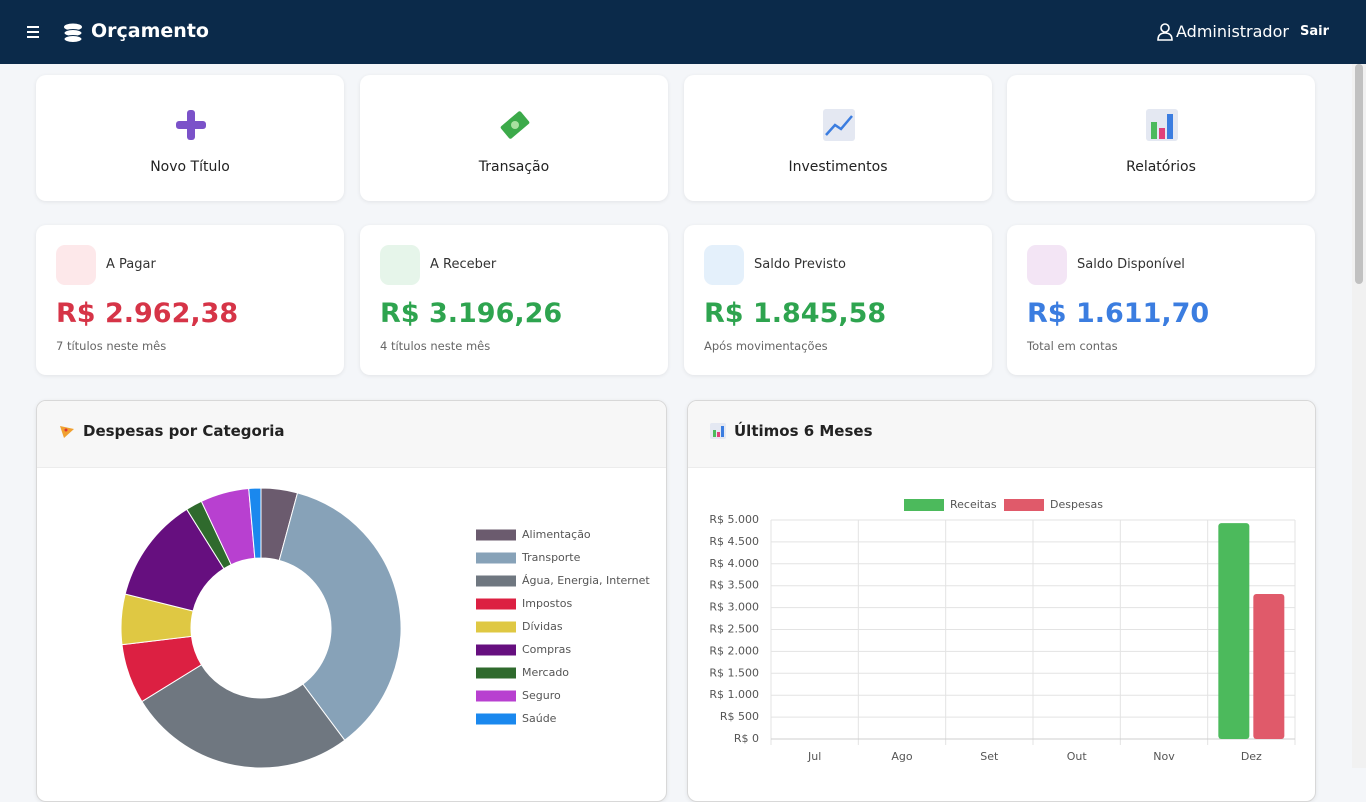 This screenshot has width=1366, height=802. I want to click on chart-up-icon, so click(839, 125).